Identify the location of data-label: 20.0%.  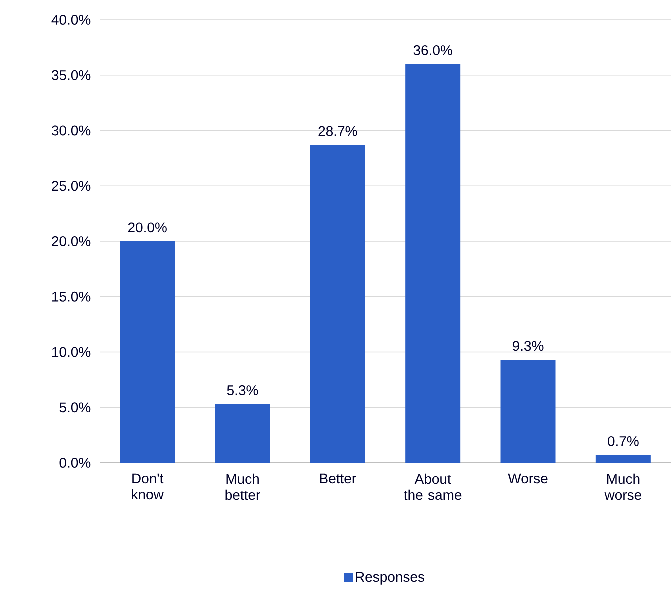
(147, 227).